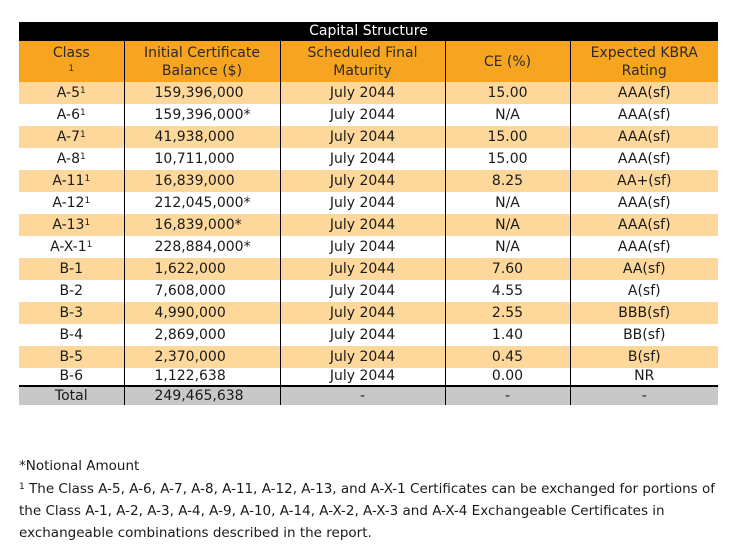  I want to click on row-ce-text: 7.60, so click(507, 269).